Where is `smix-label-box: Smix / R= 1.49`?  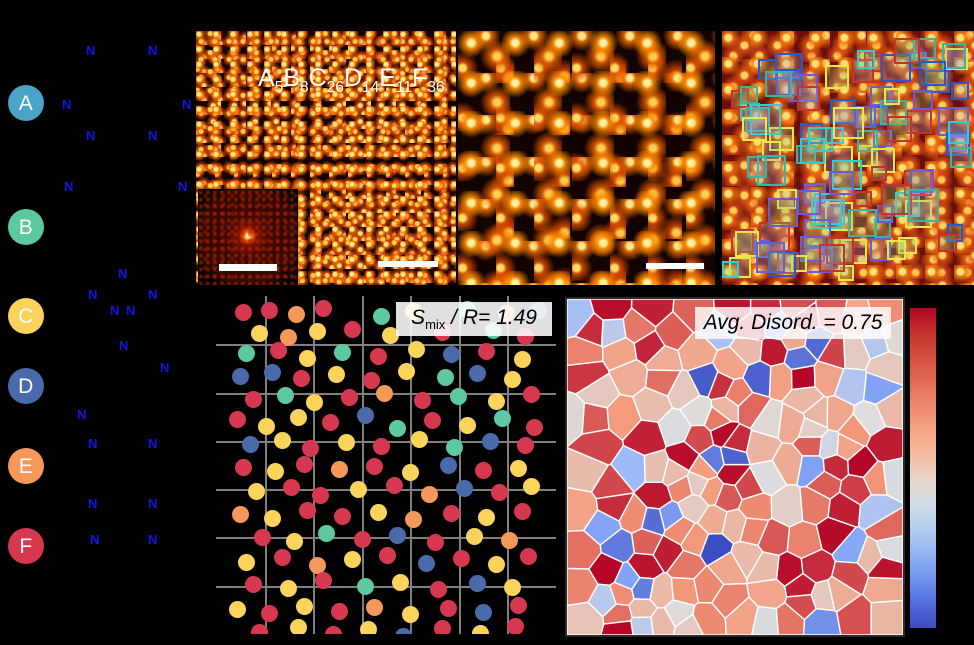 smix-label-box: Smix / R= 1.49 is located at coordinates (474, 319).